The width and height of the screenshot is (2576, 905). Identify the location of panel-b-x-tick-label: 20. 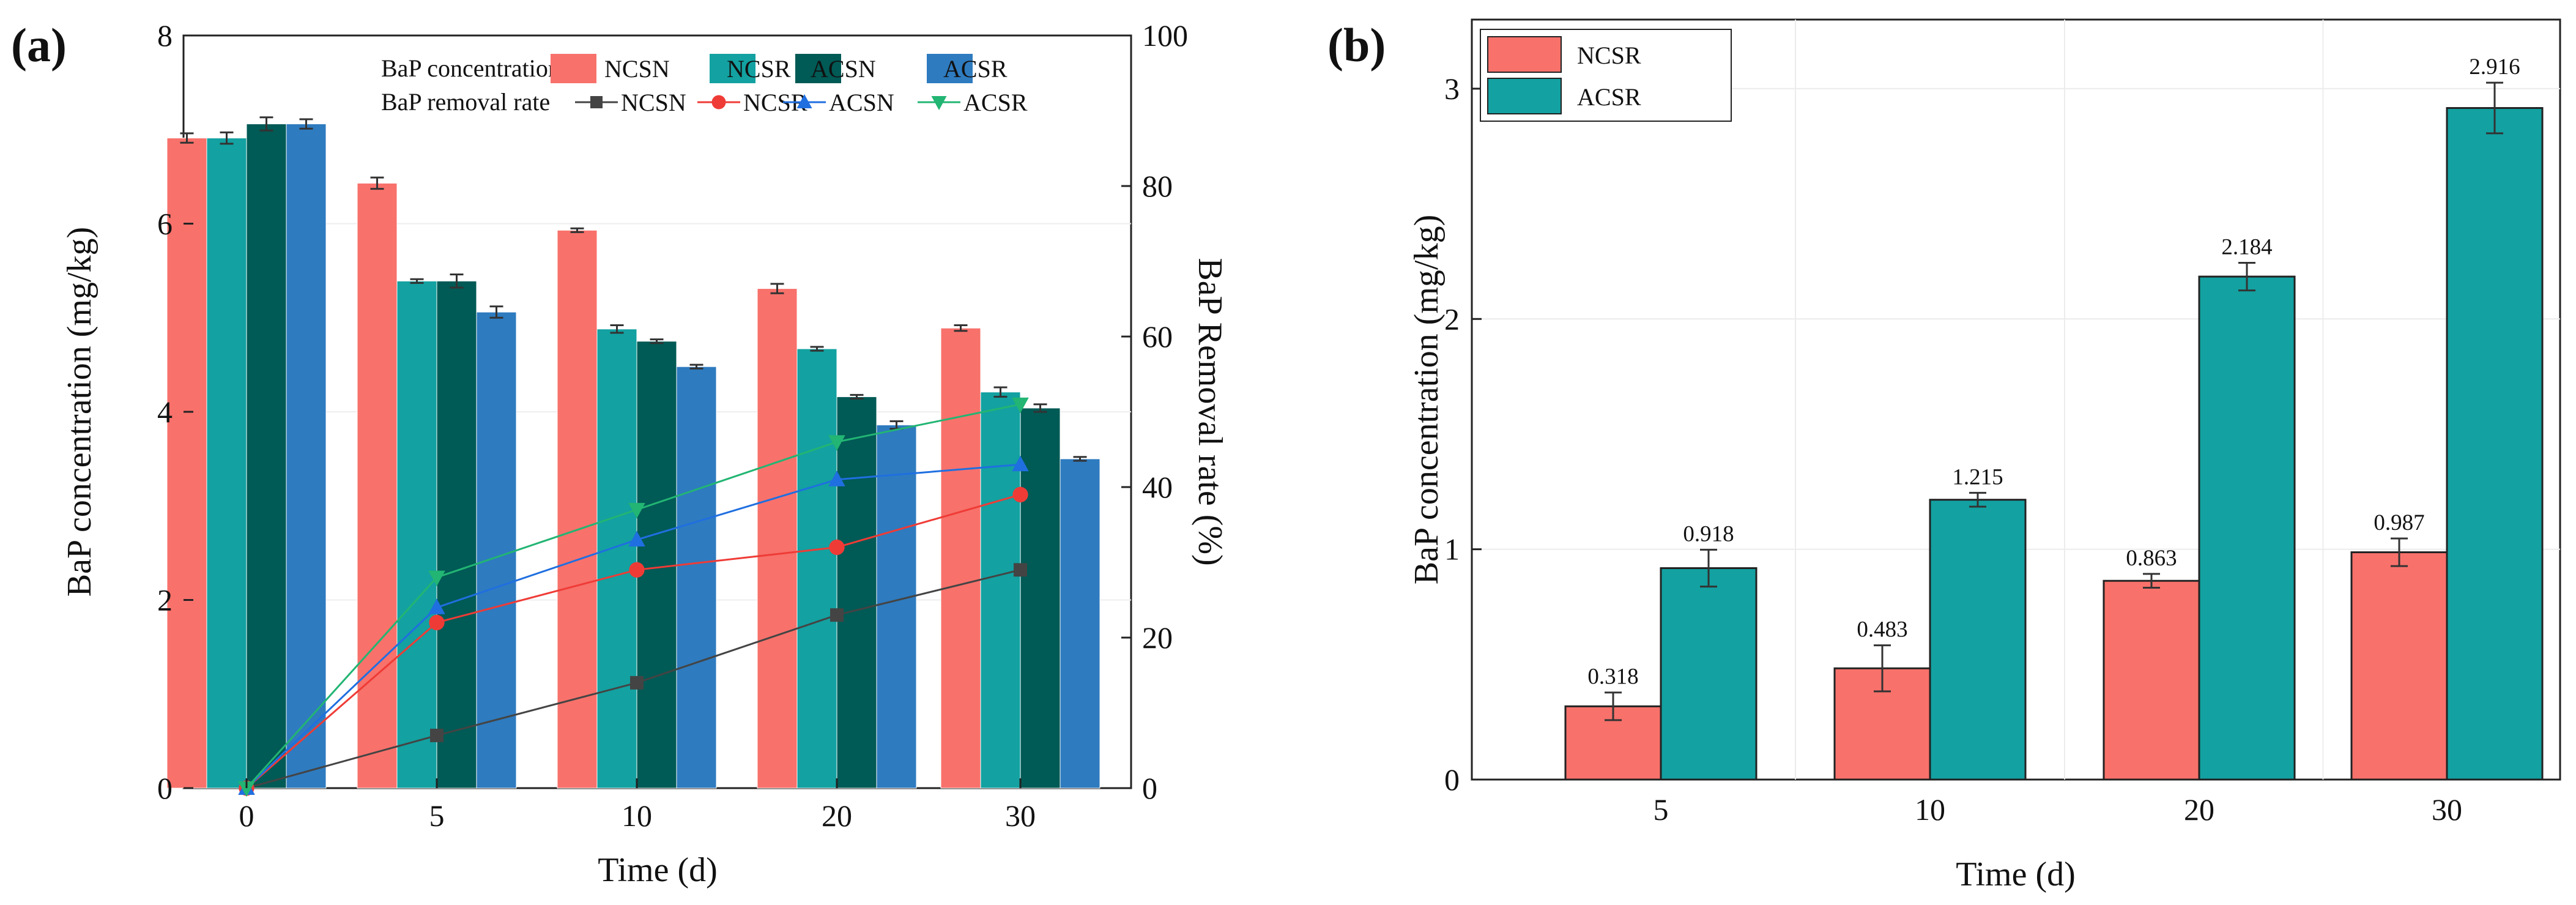
(2199, 809).